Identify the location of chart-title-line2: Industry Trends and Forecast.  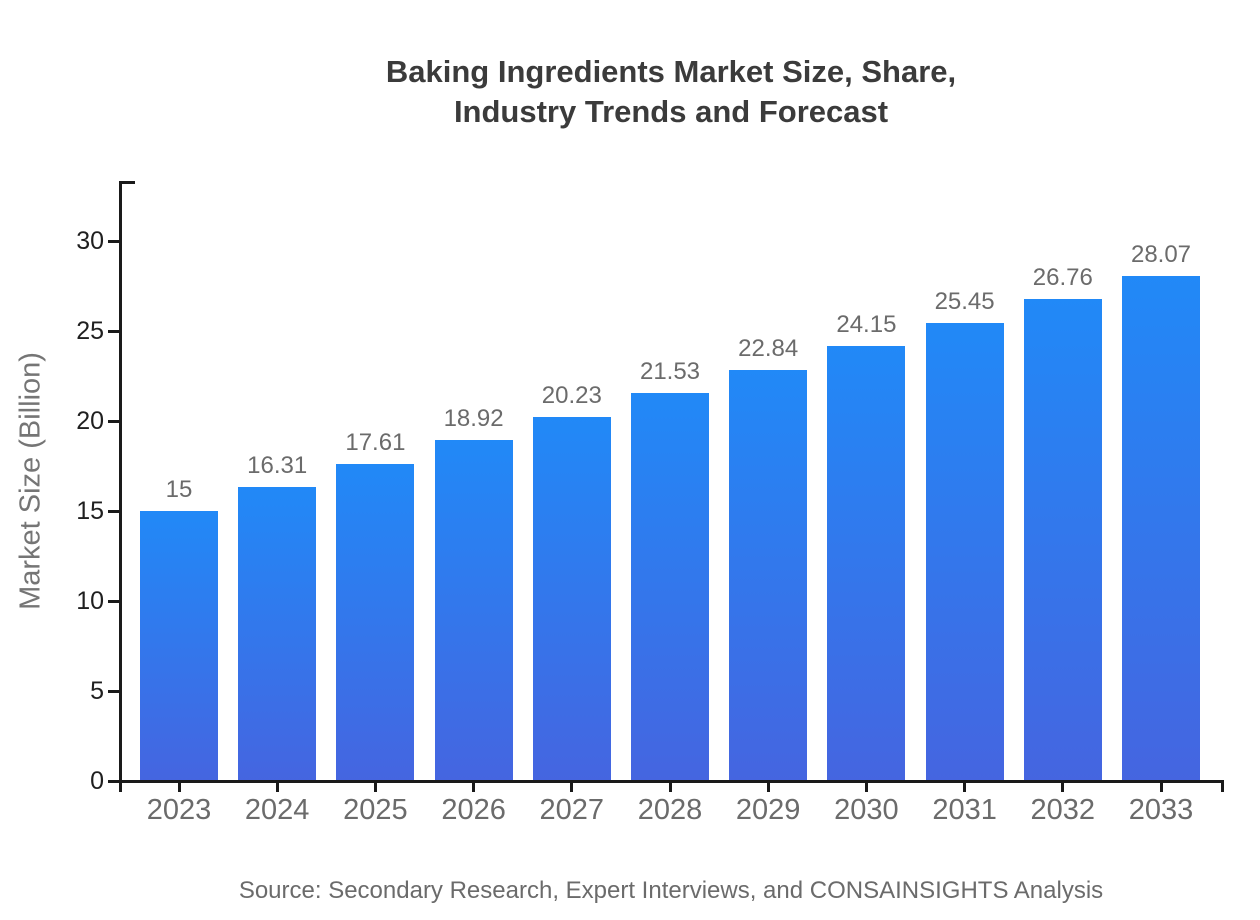
(671, 111).